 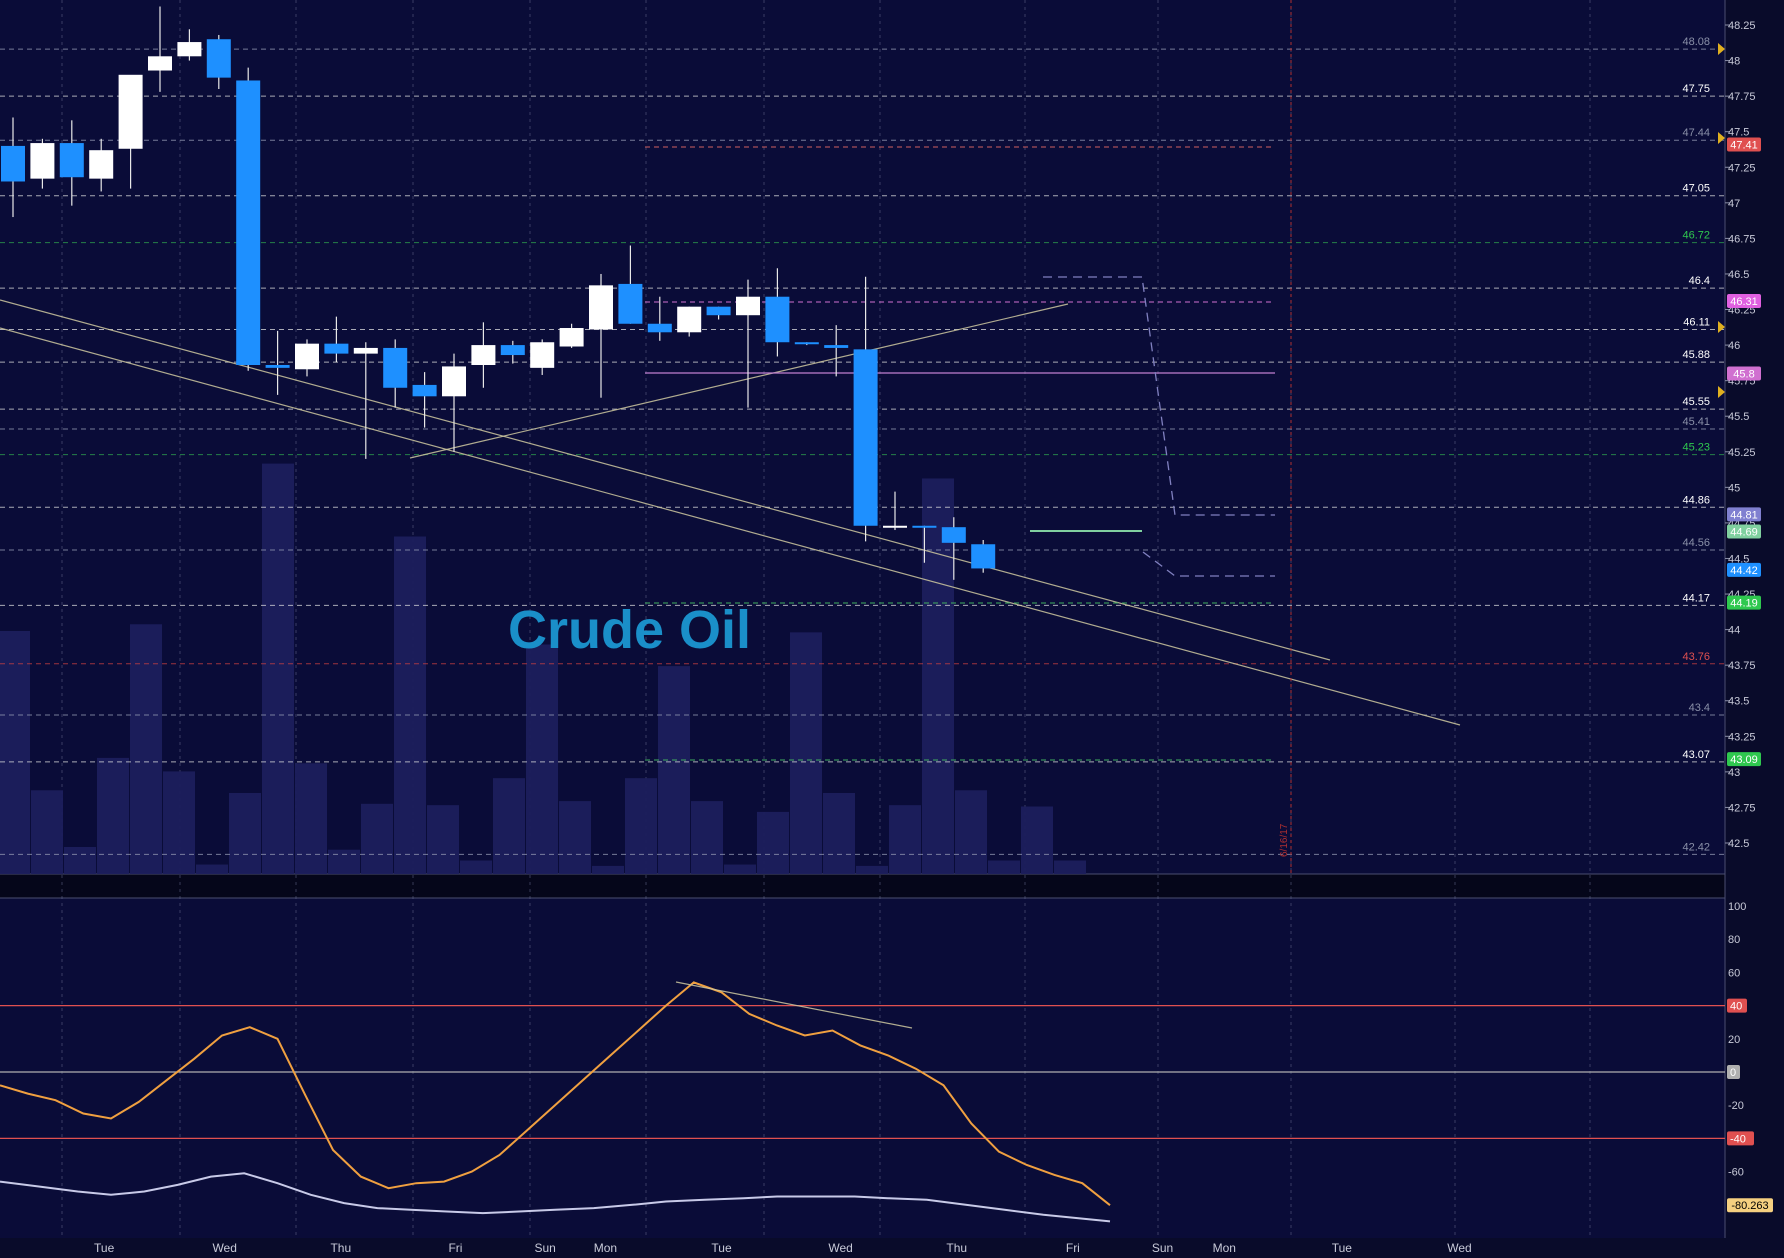 I want to click on price-badge-label: 44.81, so click(x=1744, y=515).